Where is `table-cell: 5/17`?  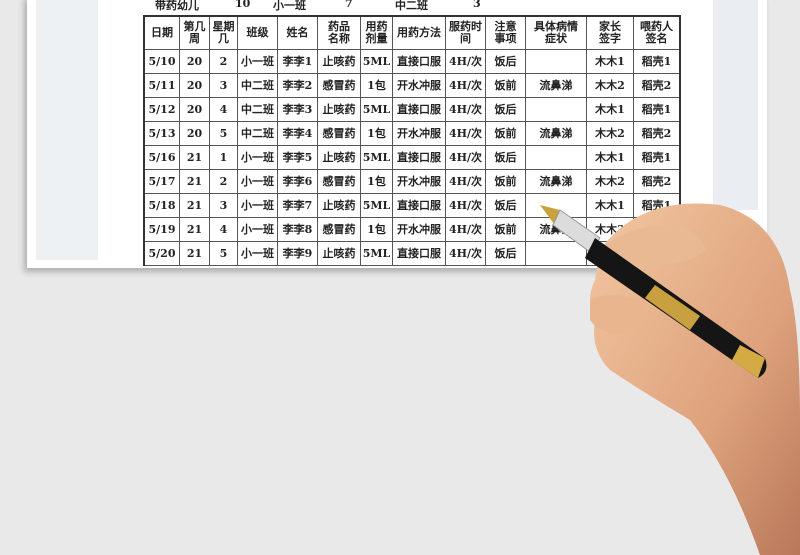
table-cell: 5/17 is located at coordinates (161, 181).